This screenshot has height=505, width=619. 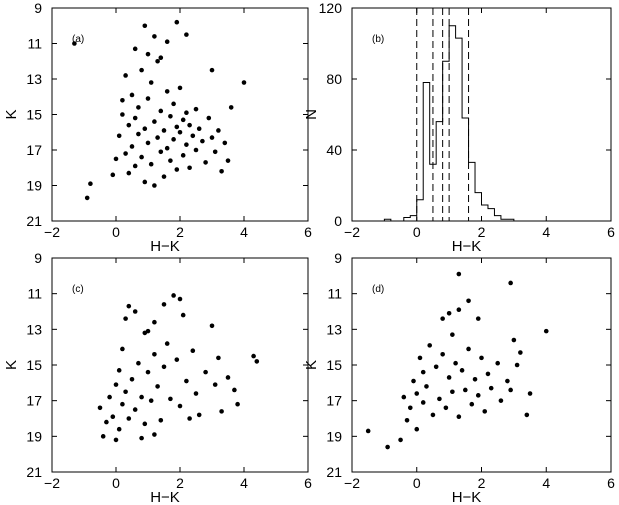 What do you see at coordinates (308, 483) in the screenshot?
I see `x-tick-label: 6` at bounding box center [308, 483].